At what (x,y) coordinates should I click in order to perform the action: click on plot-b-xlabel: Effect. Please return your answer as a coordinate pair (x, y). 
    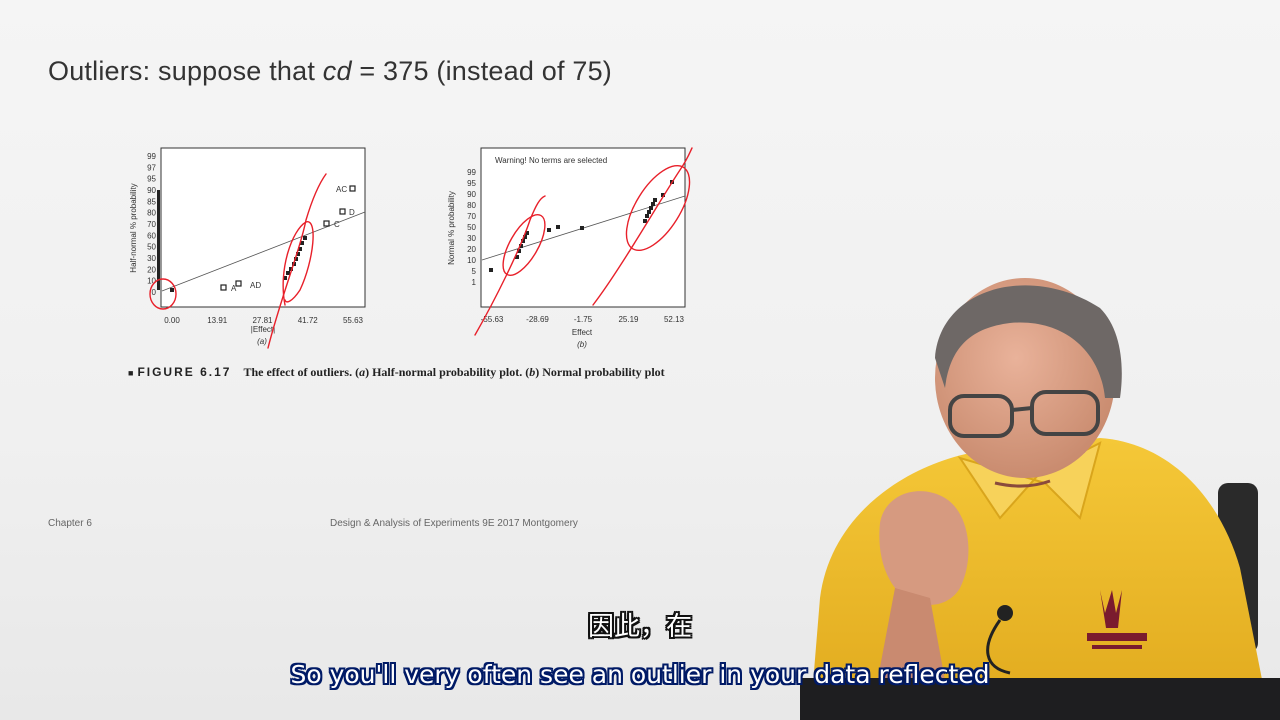
    Looking at the image, I should click on (582, 332).